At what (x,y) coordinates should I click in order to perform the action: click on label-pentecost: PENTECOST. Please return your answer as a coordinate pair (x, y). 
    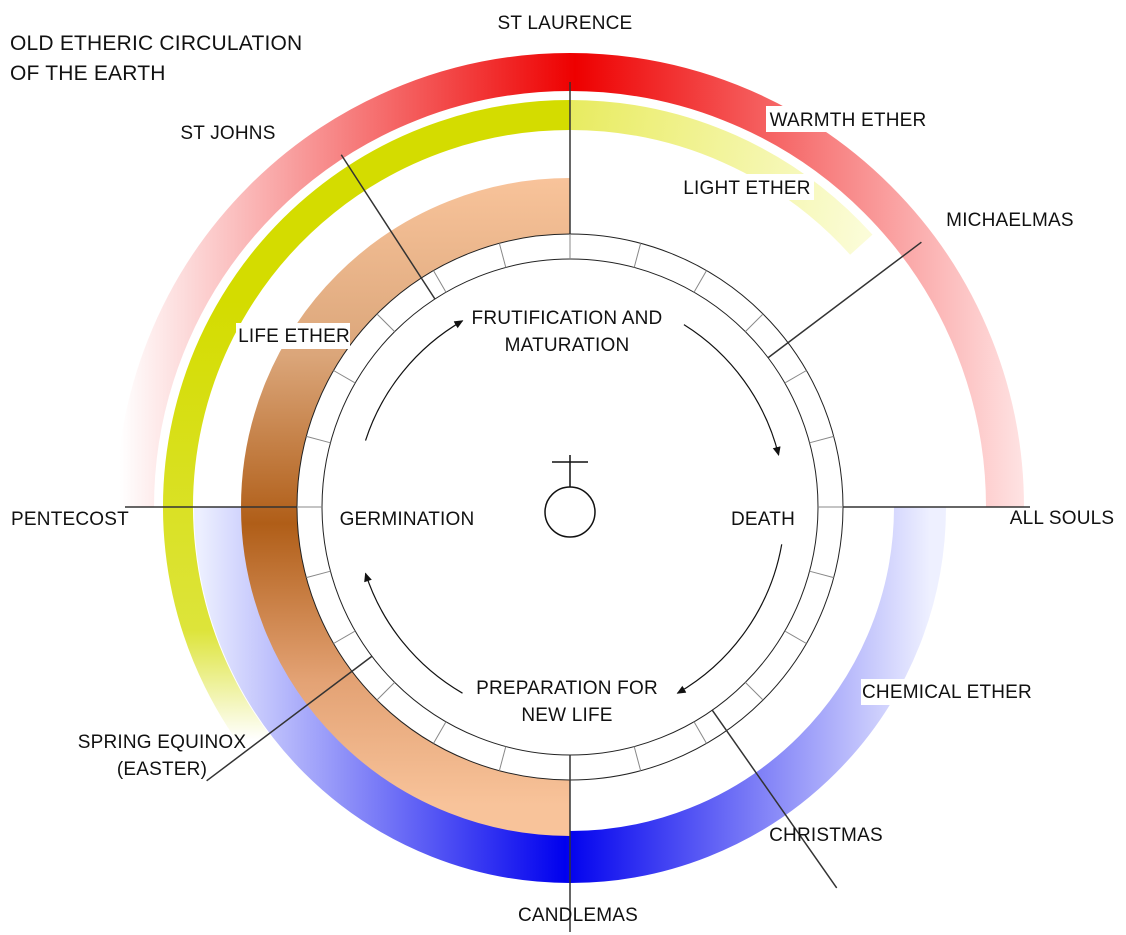
    Looking at the image, I should click on (70, 519).